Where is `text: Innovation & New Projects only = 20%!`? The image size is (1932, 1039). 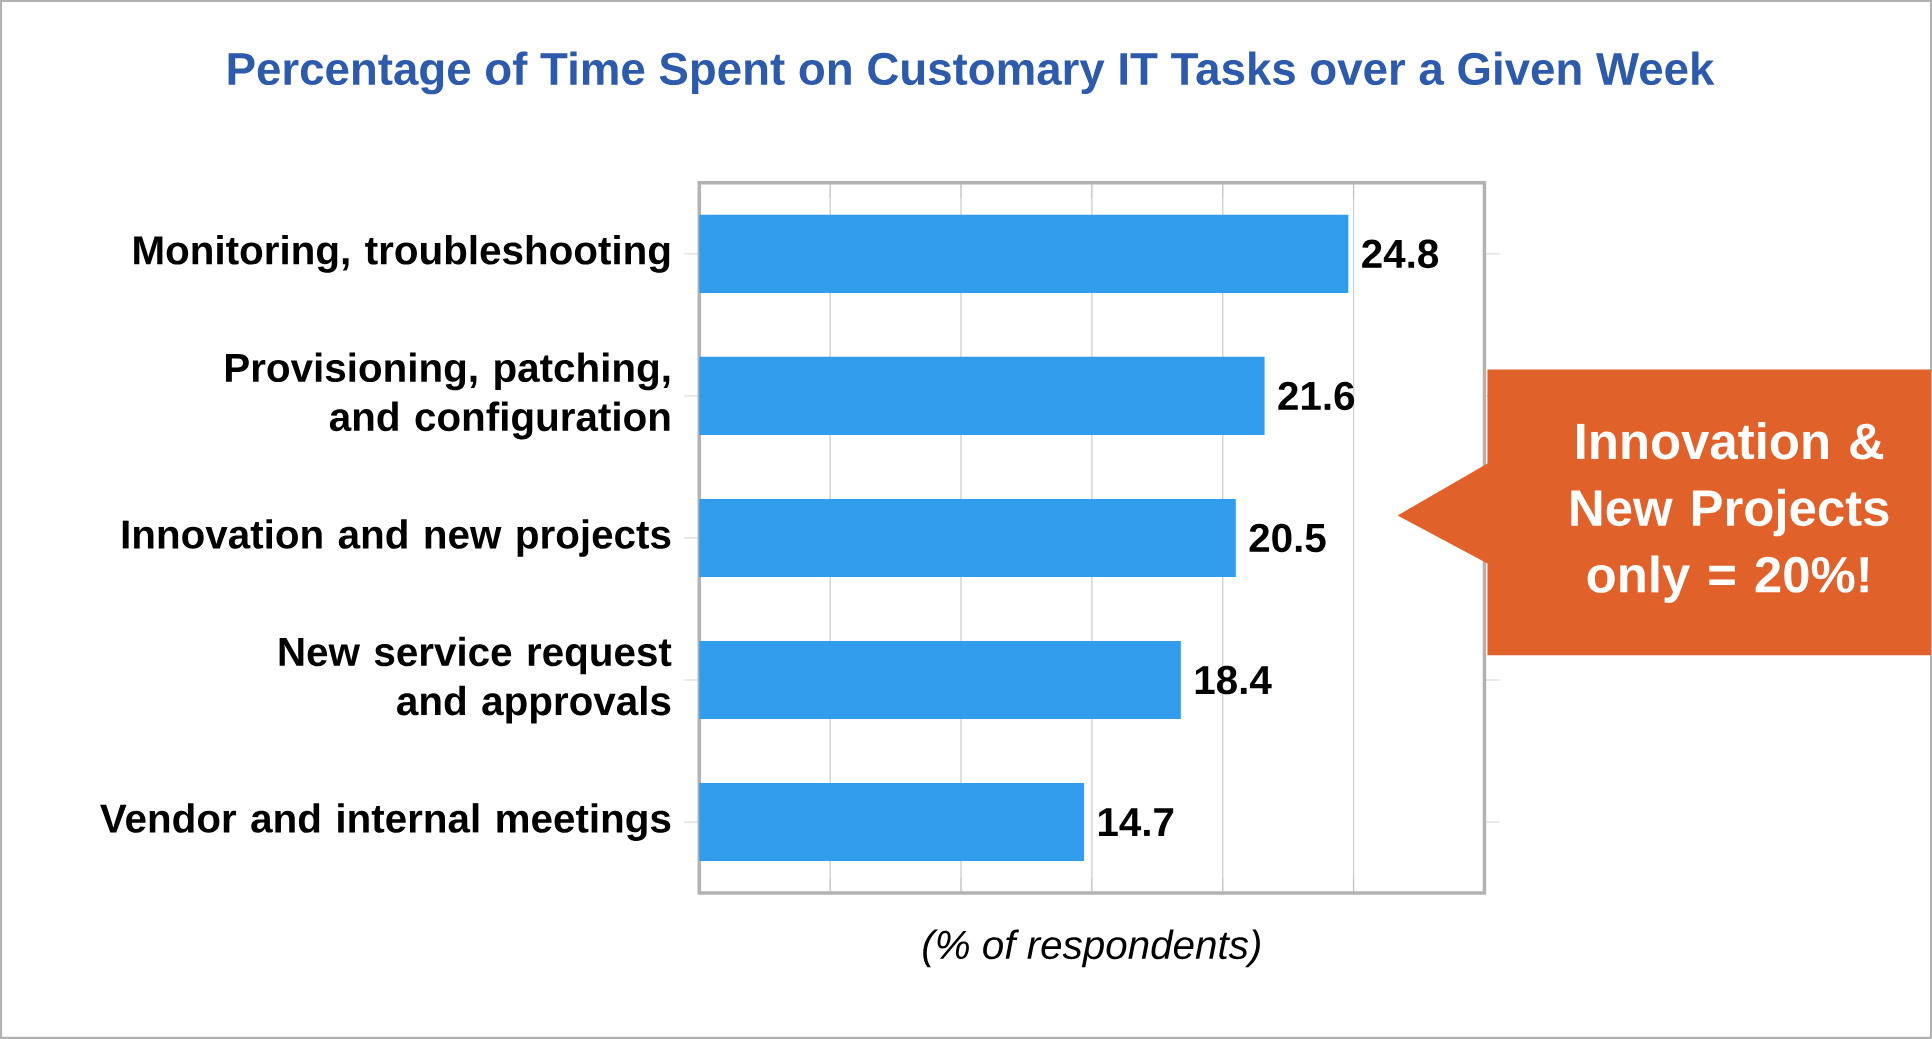
text: Innovation & New Projects only = 20%! is located at coordinates (1730, 512).